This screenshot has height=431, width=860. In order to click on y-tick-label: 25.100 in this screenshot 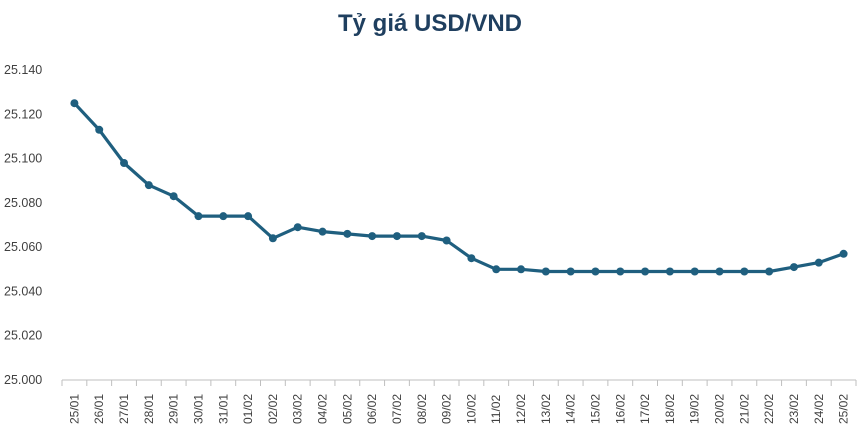, I will do `click(23, 159)`.